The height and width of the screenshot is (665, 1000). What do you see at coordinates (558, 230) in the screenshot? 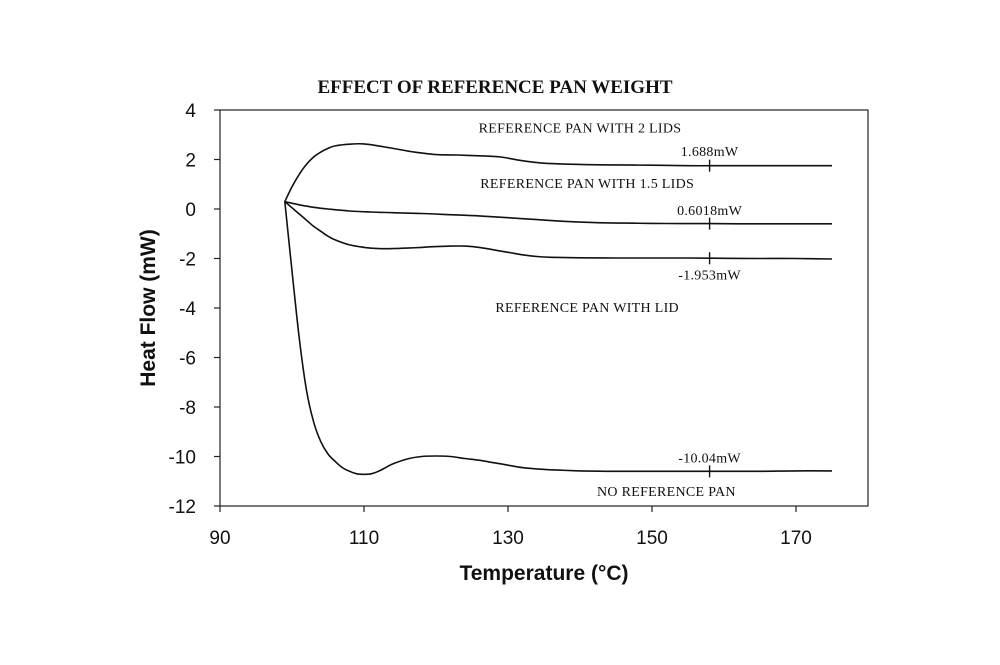
I see `series-line-reference-pan-with-lid` at bounding box center [558, 230].